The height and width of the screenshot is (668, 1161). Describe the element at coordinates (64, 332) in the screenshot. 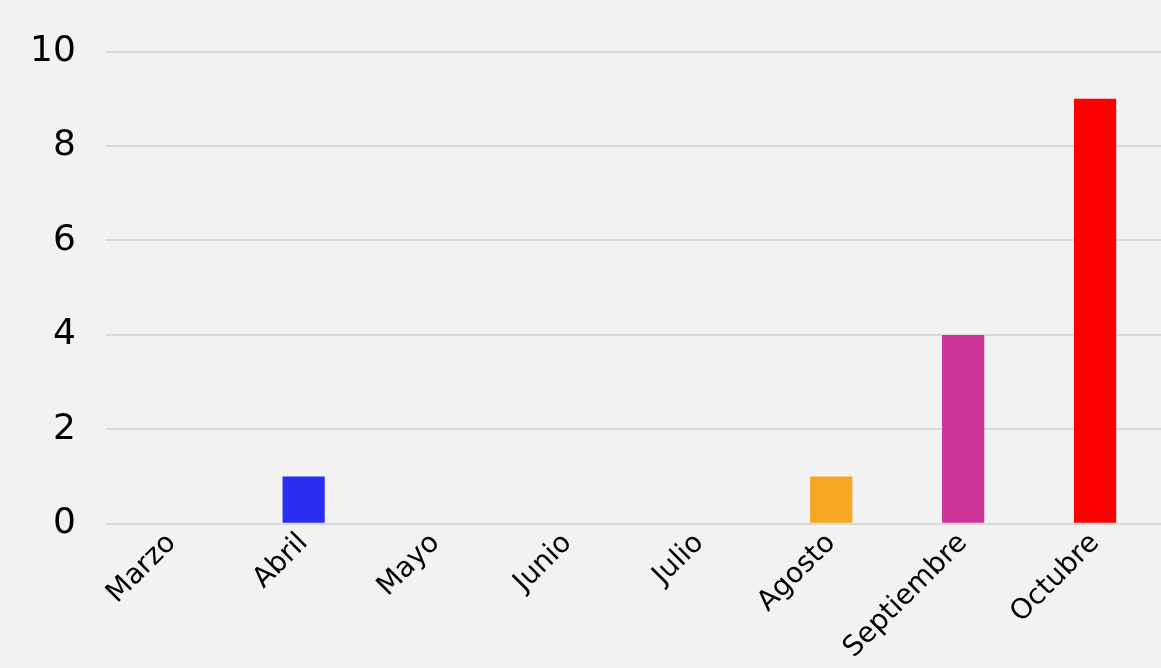

I see `y-tick-label: 4` at that location.